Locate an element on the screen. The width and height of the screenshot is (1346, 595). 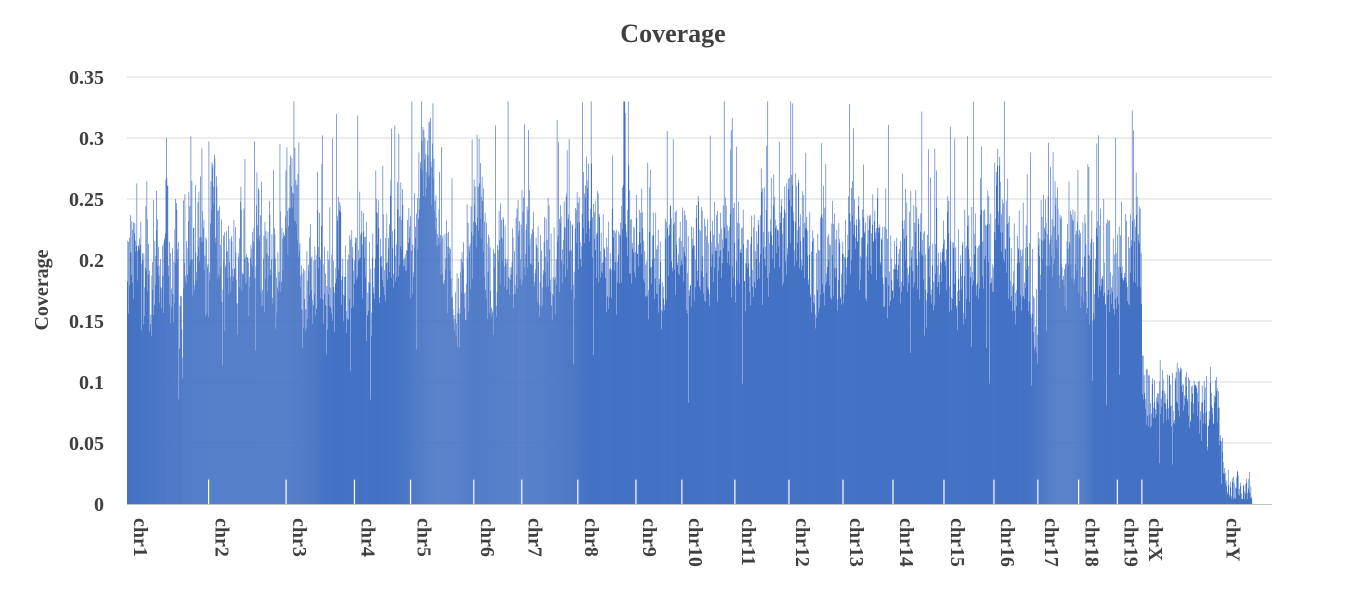
x-tick-label: chr10 is located at coordinates (695, 542).